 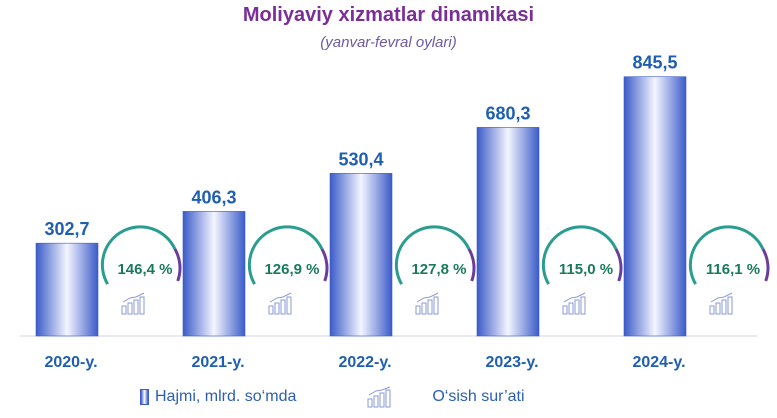 What do you see at coordinates (658, 362) in the screenshot?
I see `category-label: 2024-y.` at bounding box center [658, 362].